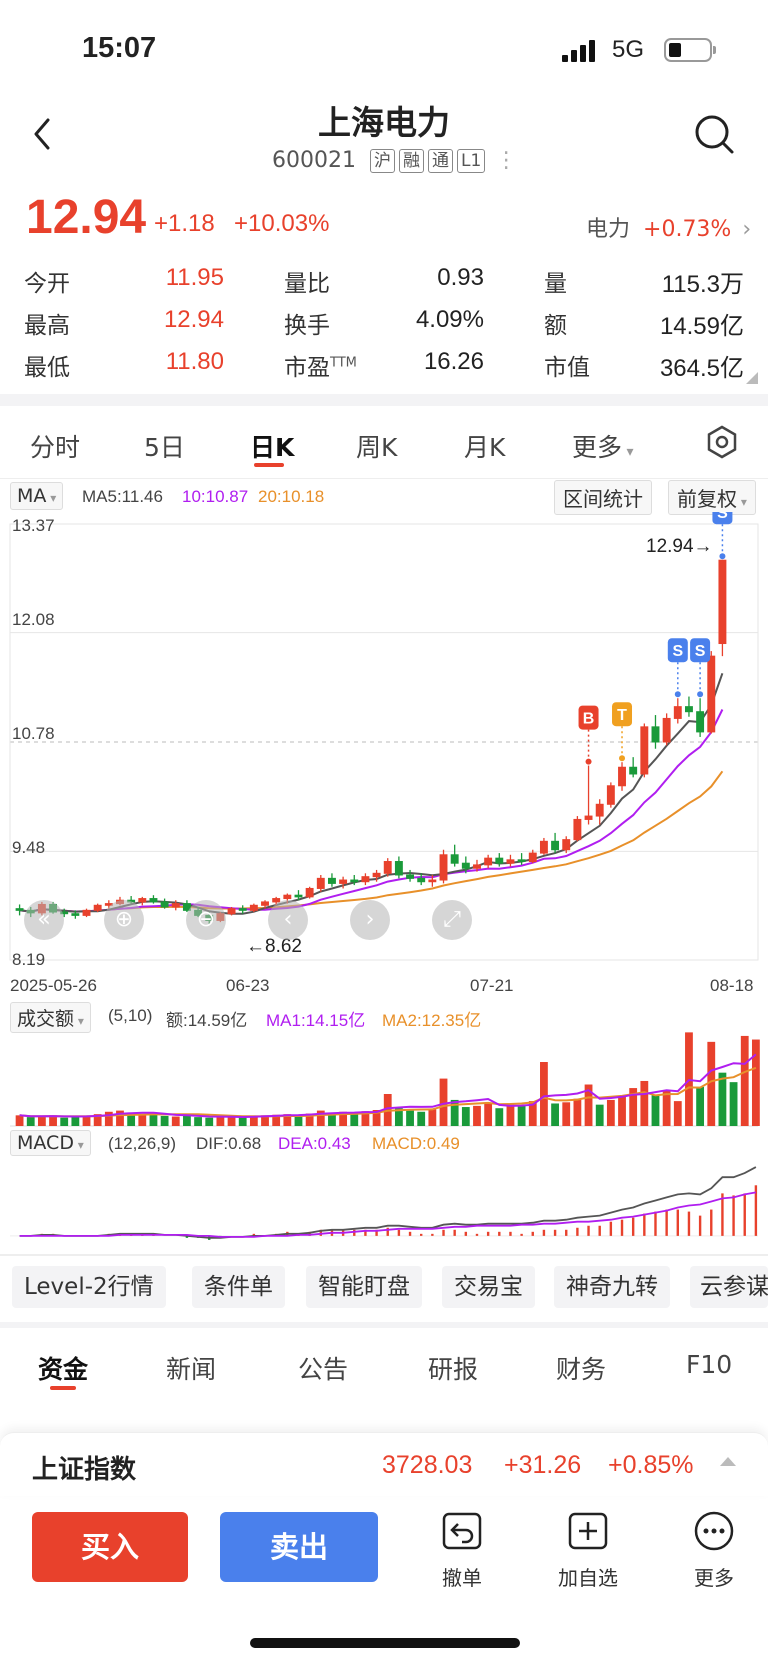 This screenshot has height=1663, width=768. I want to click on tab-daily-k: 日K, so click(272, 447).